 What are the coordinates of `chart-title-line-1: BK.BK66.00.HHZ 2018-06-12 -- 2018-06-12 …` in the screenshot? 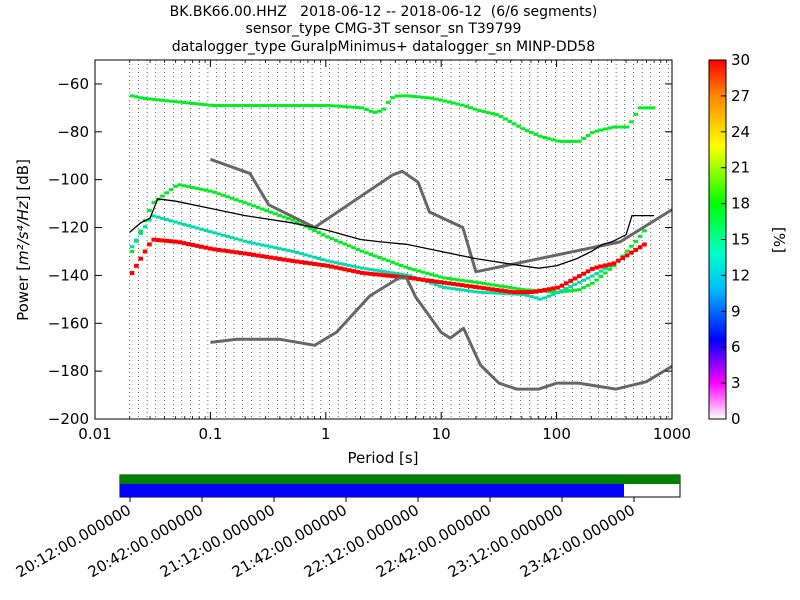 It's located at (383, 12).